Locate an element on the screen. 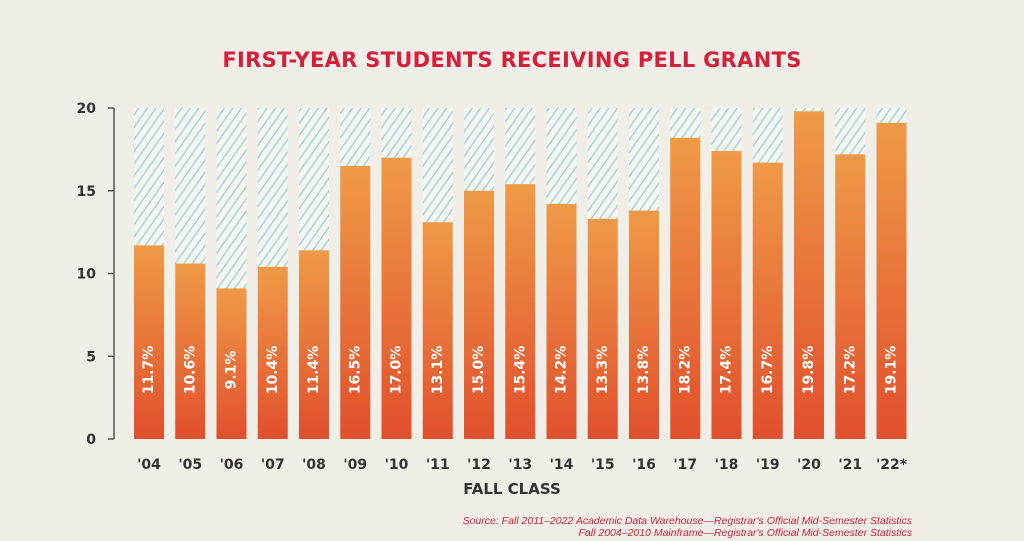  x-tick-label: '06 is located at coordinates (232, 465).